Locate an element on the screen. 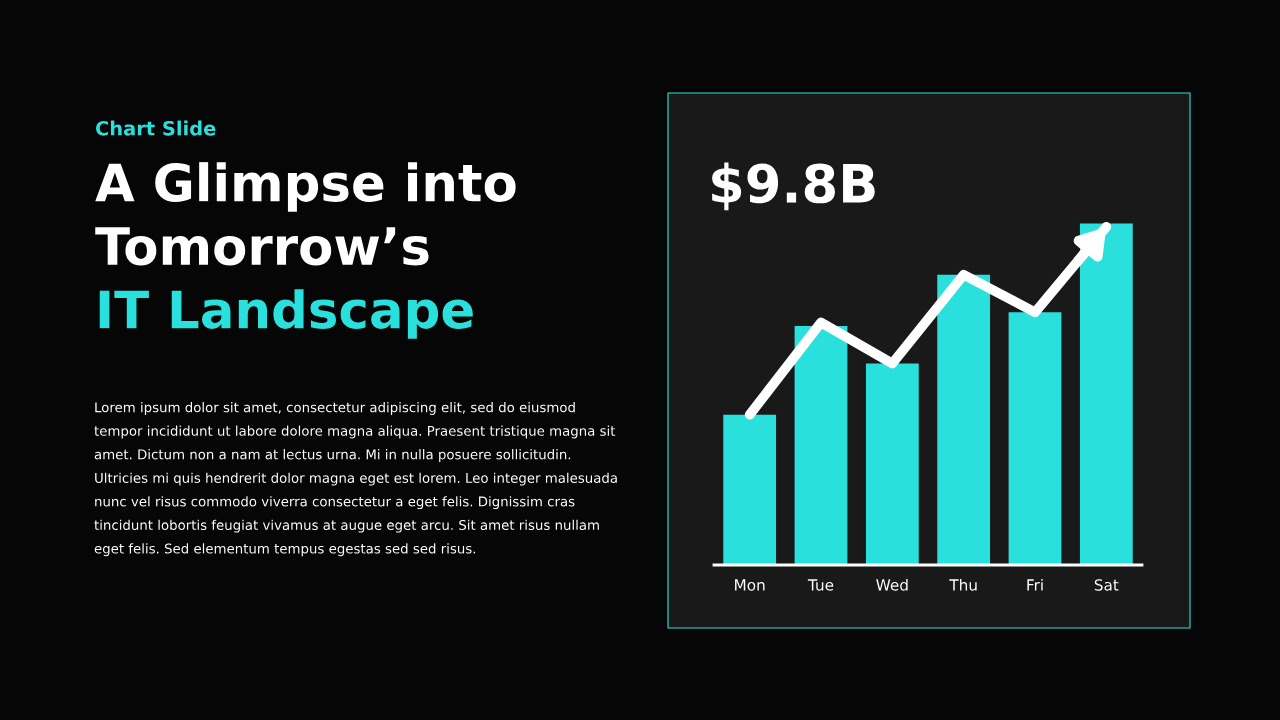 The width and height of the screenshot is (1280, 720). x-tick-label: Sat is located at coordinates (1106, 585).